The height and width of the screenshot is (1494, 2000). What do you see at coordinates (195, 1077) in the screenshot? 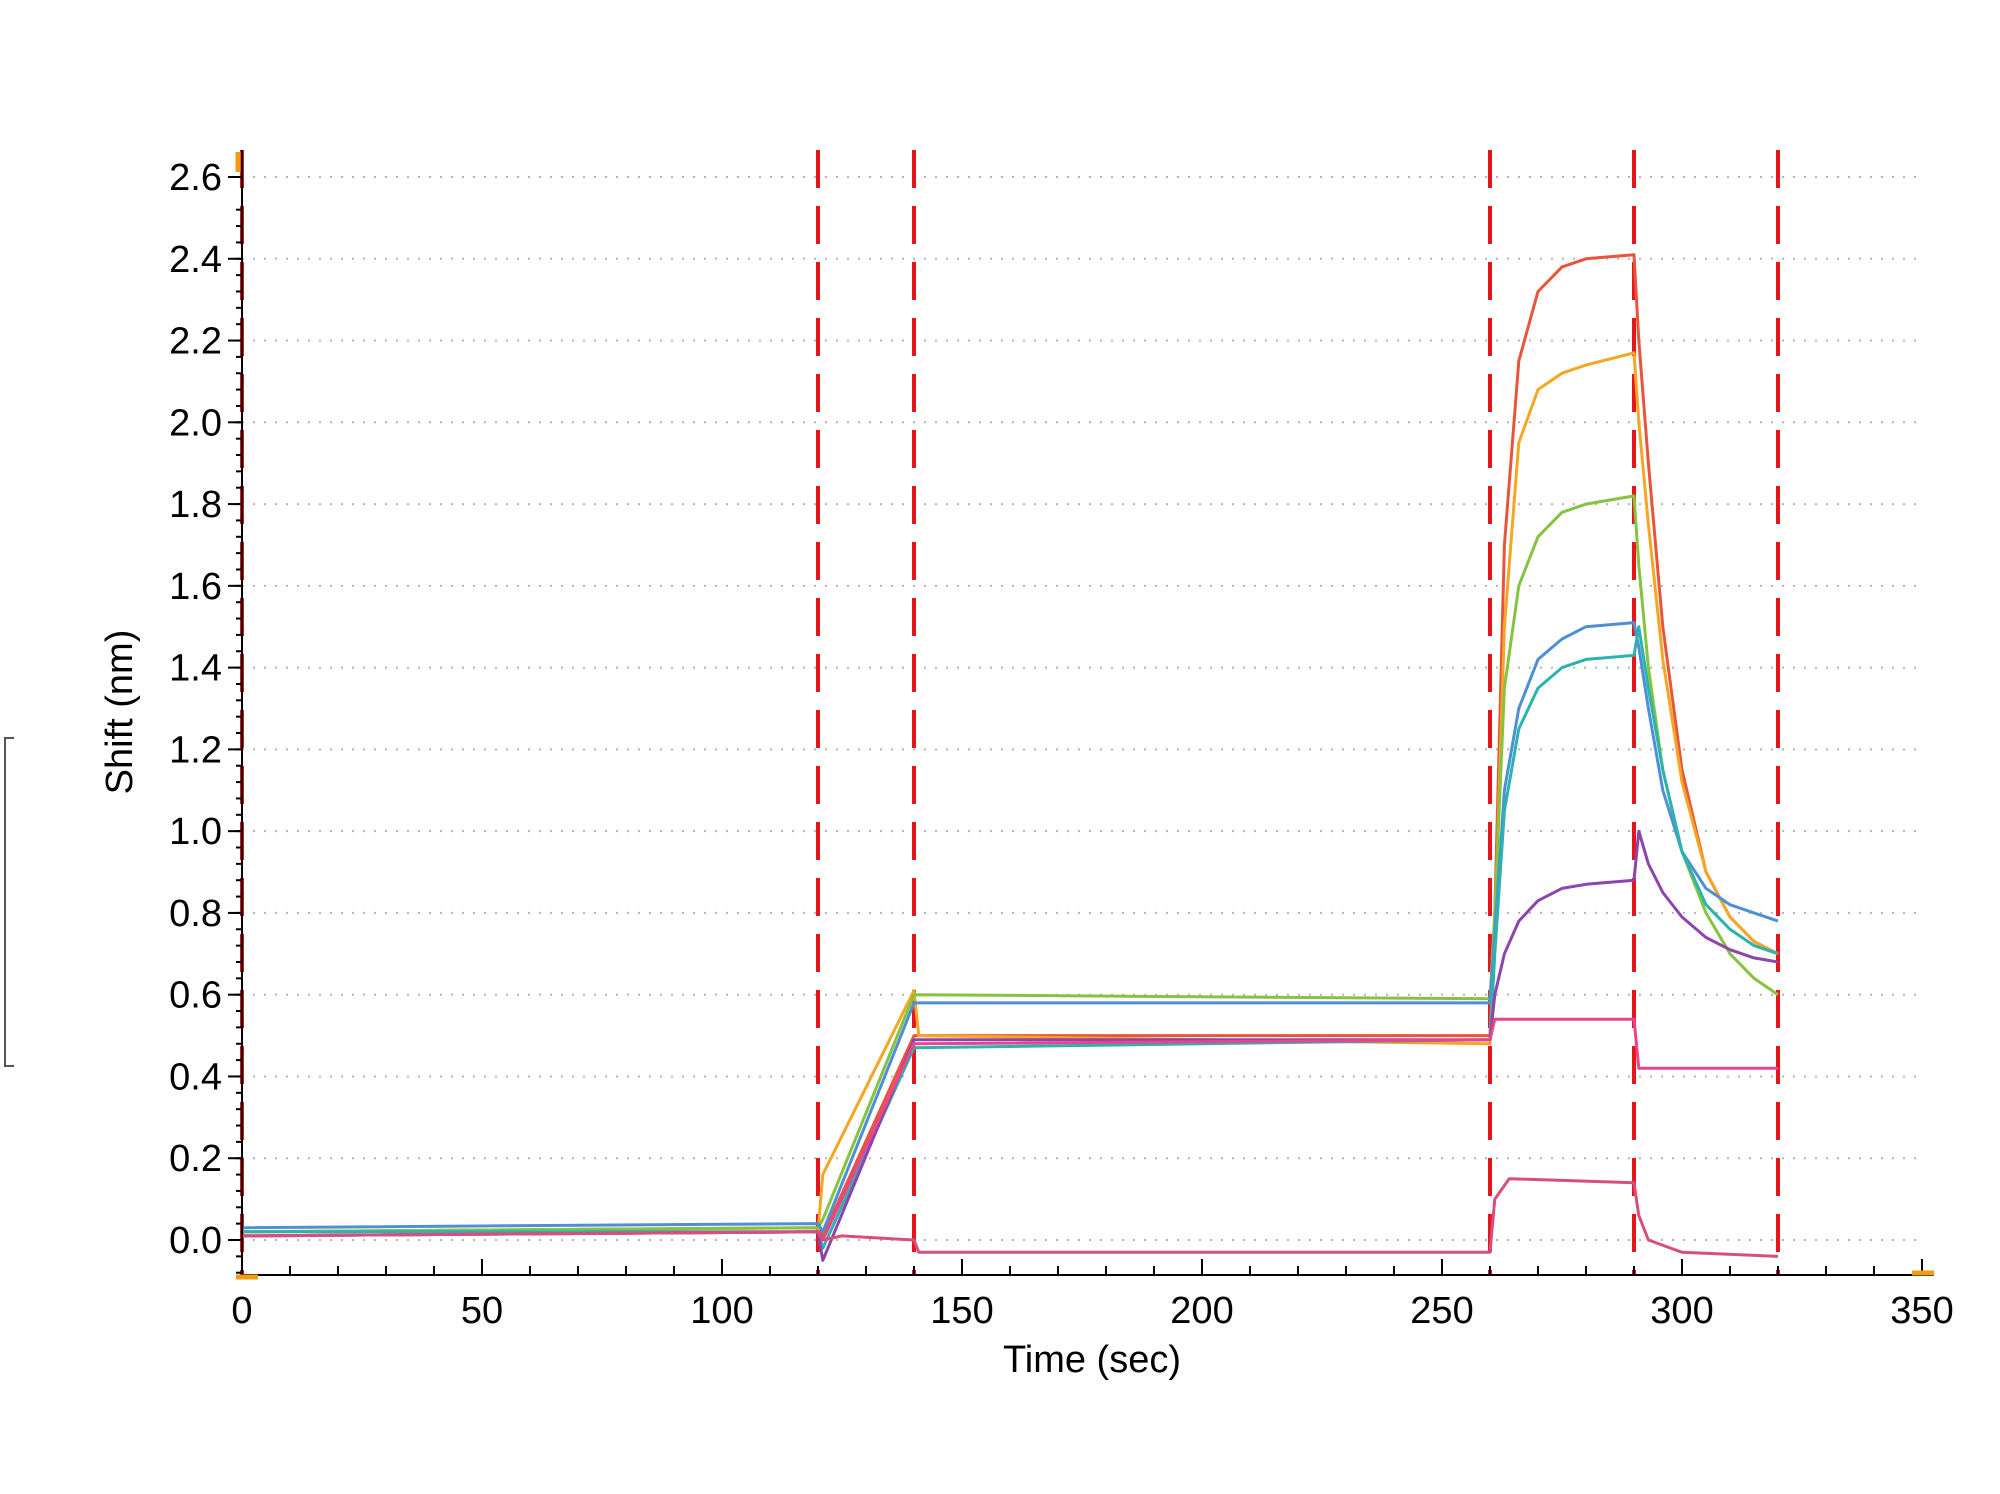
I see `y-tick-label: 0.4` at bounding box center [195, 1077].